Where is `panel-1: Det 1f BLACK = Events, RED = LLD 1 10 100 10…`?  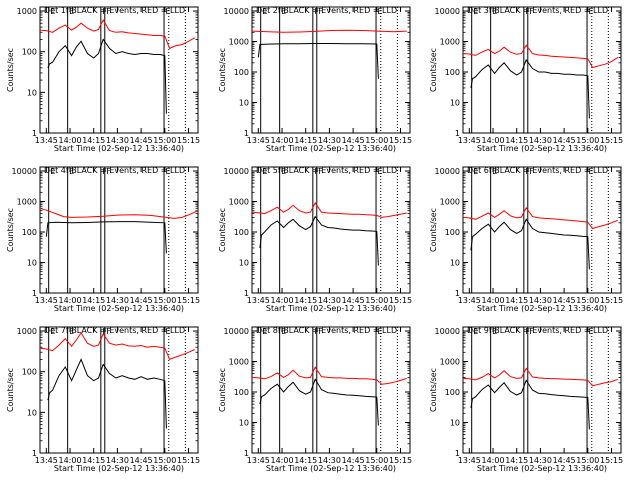
panel-1: Det 1f BLACK = Events, RED = LLD 1 10 100 10… is located at coordinates (103, 79).